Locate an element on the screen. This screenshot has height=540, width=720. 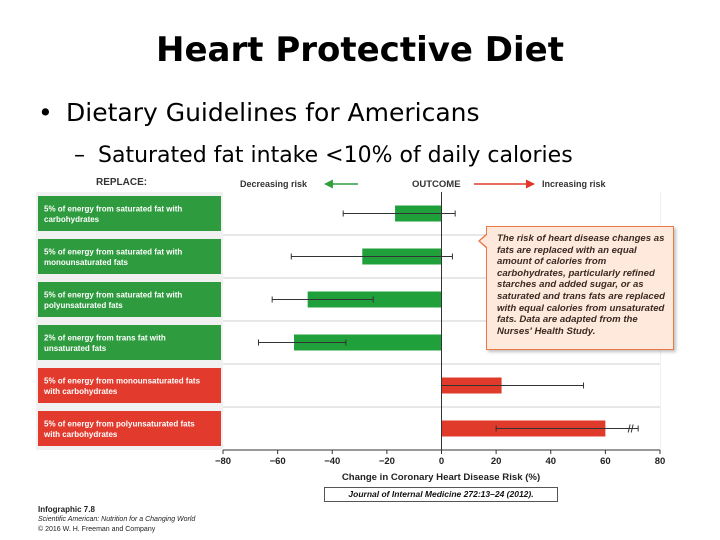
x-tick-label: 80 is located at coordinates (660, 461).